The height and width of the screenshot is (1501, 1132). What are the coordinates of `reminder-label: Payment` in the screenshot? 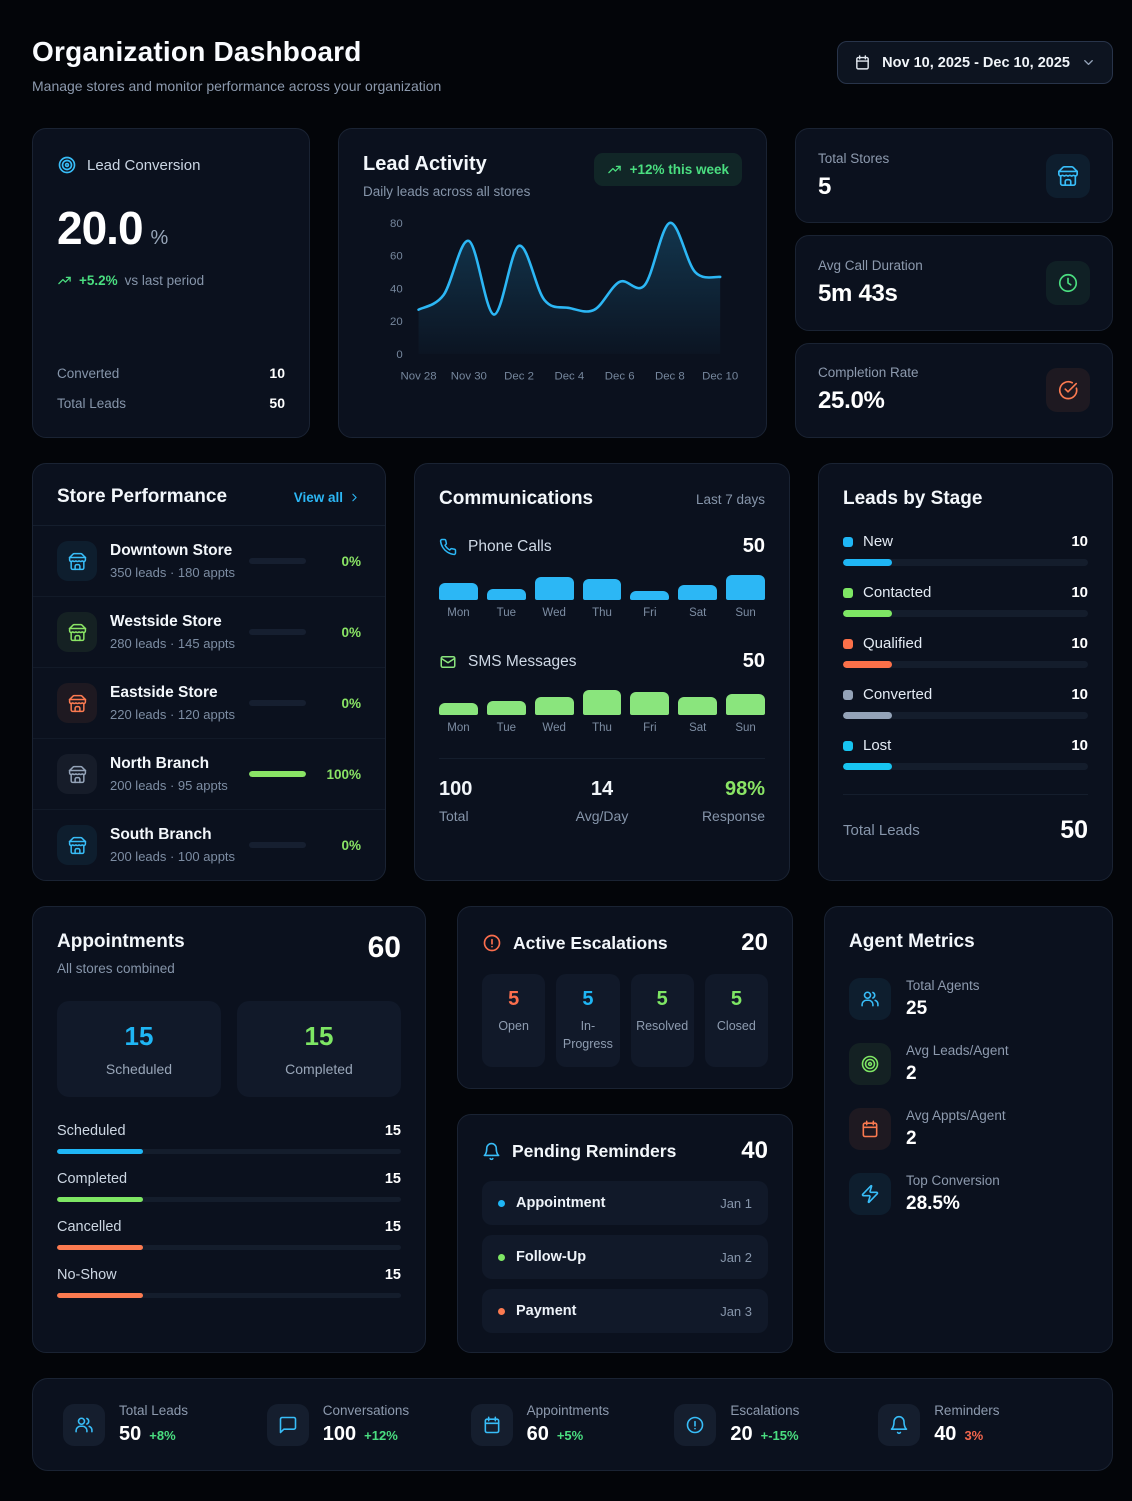 It's located at (546, 1311).